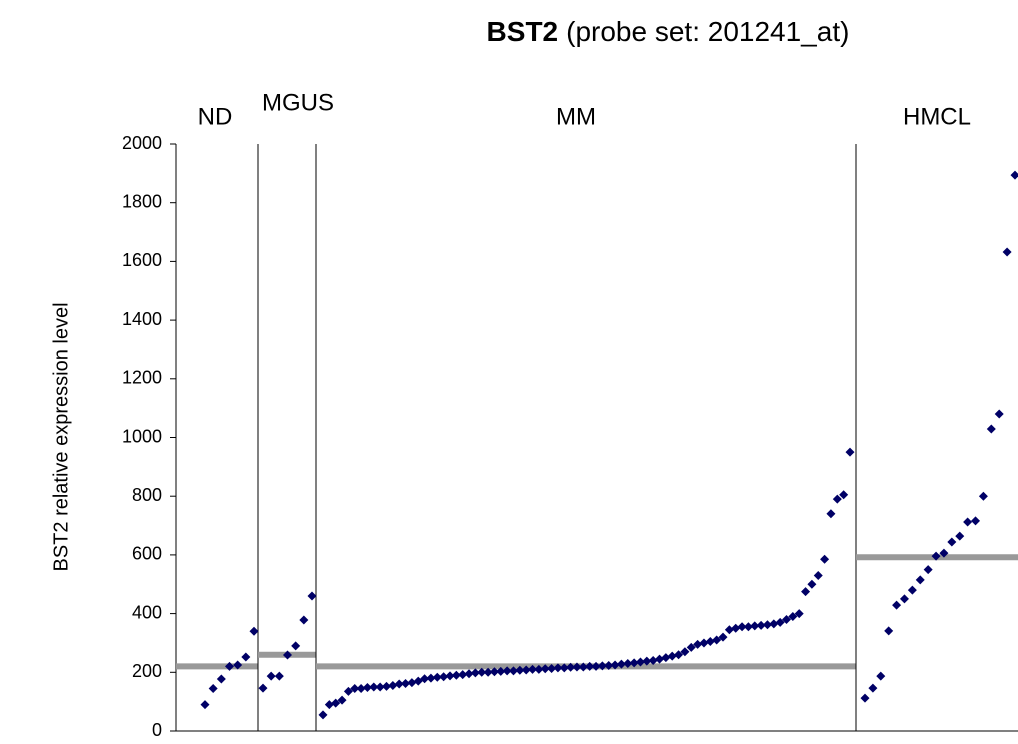 This screenshot has height=744, width=1018. Describe the element at coordinates (147, 671) in the screenshot. I see `y-tick-label: 200` at that location.